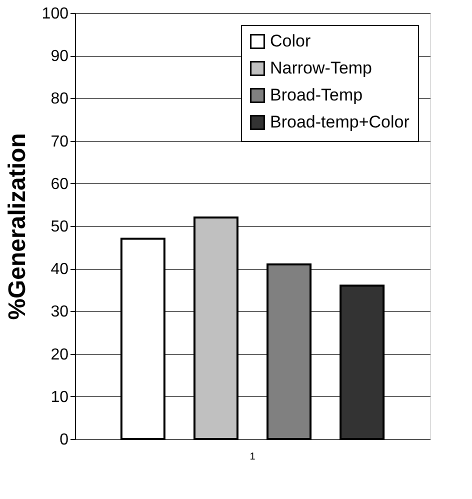 The width and height of the screenshot is (472, 499). Describe the element at coordinates (59, 269) in the screenshot. I see `y-tick-label: 40` at that location.